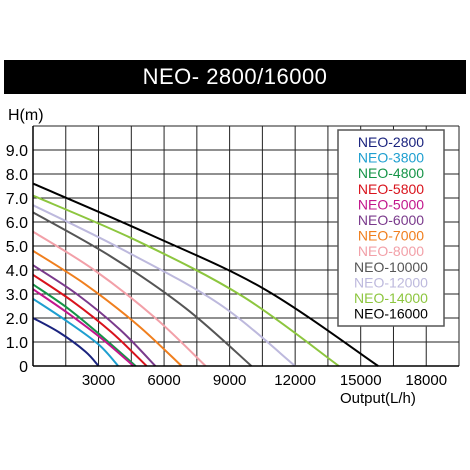 This screenshot has height=470, width=470. Describe the element at coordinates (391, 173) in the screenshot. I see `legend-entry: NEO-4800` at that location.